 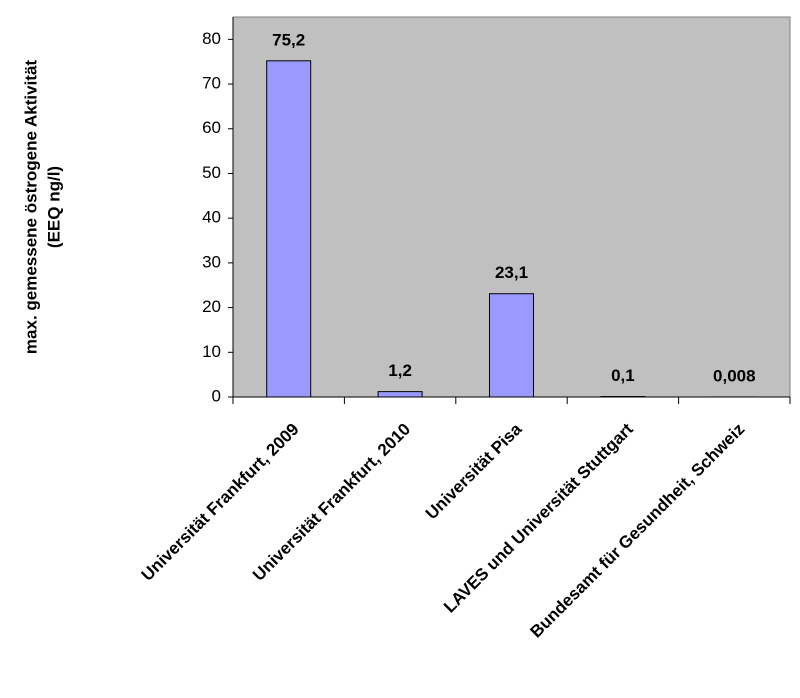 What do you see at coordinates (288, 39) in the screenshot?
I see `value-label: 75,2` at bounding box center [288, 39].